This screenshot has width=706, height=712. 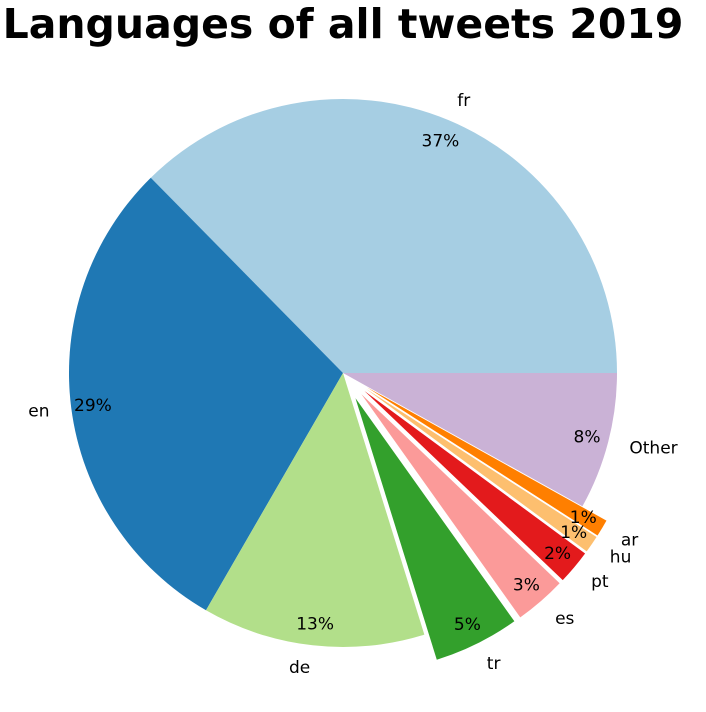 I want to click on pie-pct-label-pt: 2%, so click(x=557, y=554).